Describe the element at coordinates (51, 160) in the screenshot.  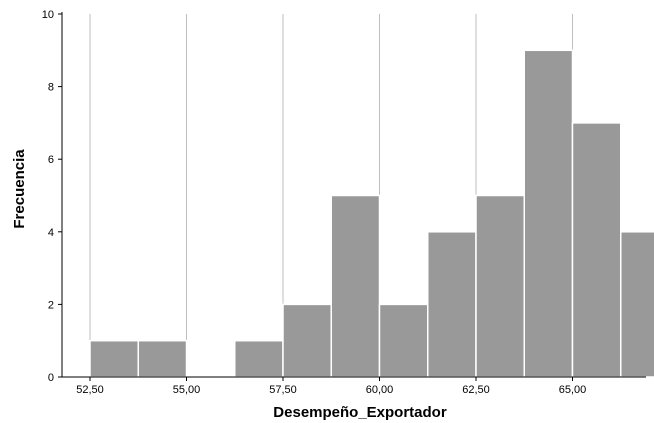
I see `y-tick-label-3: 6` at that location.